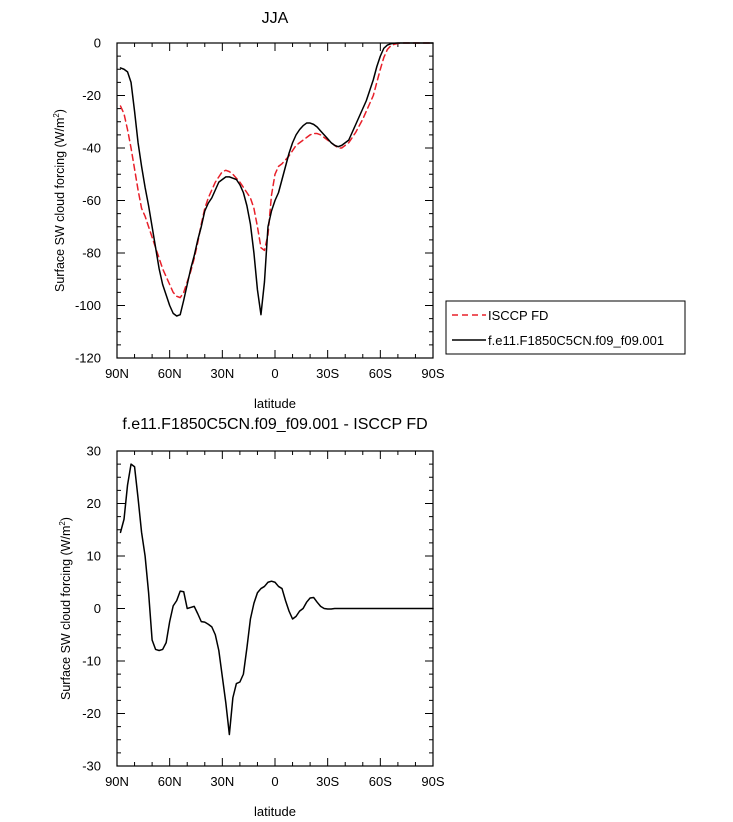 Image resolution: width=733 pixels, height=822 pixels. Describe the element at coordinates (91, 148) in the screenshot. I see `y-tick-label: -40` at that location.